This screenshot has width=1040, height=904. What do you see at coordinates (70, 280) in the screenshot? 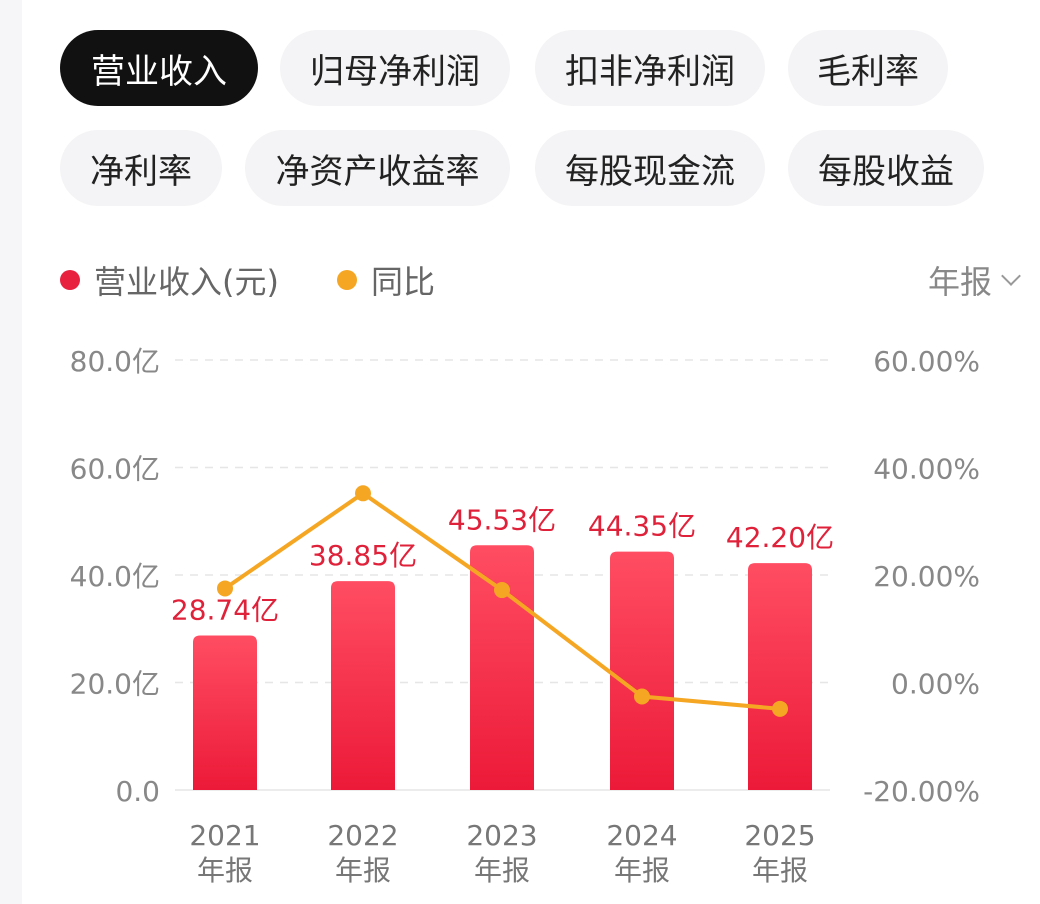
I see `legend-dot-revenue` at bounding box center [70, 280].